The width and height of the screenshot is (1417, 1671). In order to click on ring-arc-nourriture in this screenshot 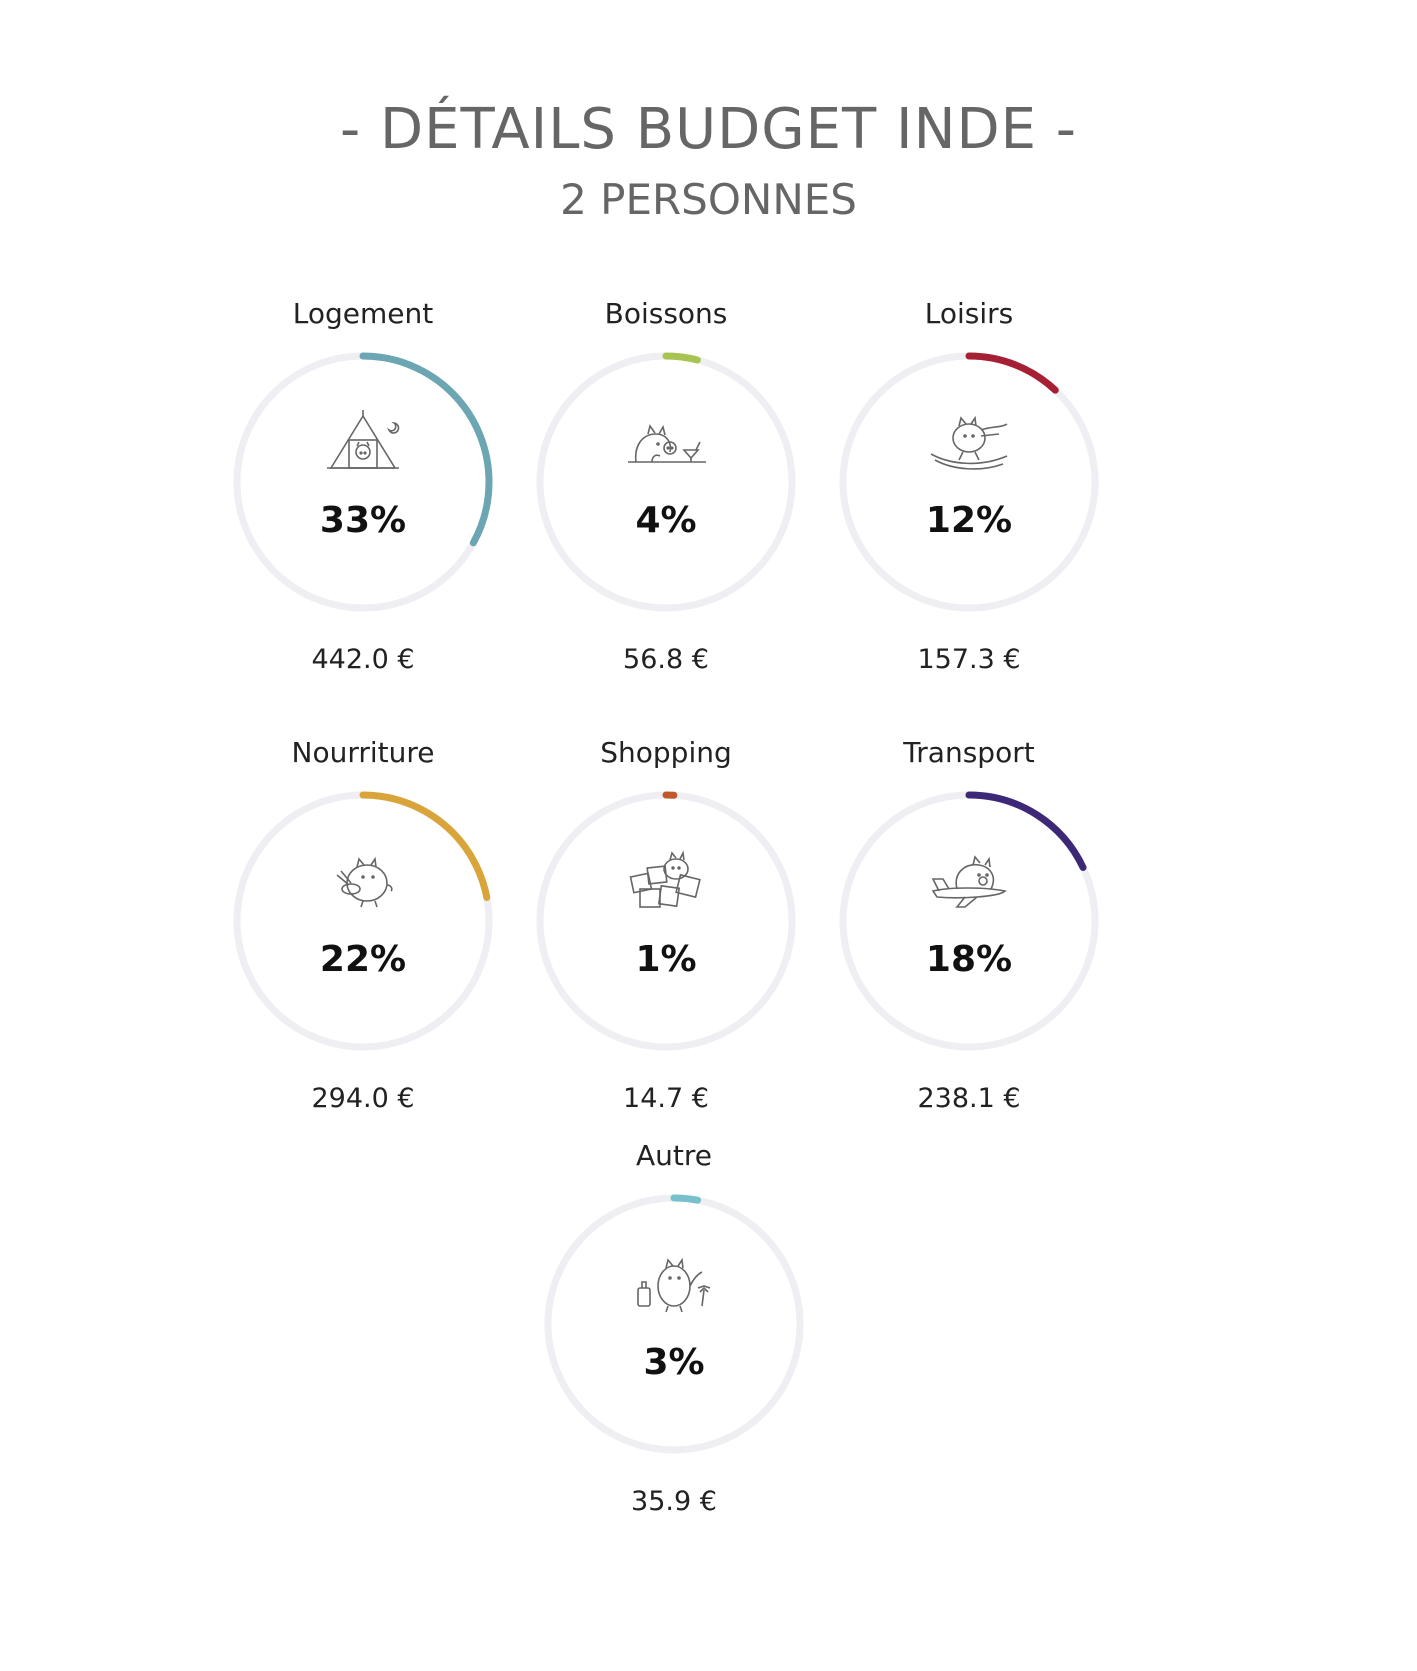, I will do `click(363, 921)`.